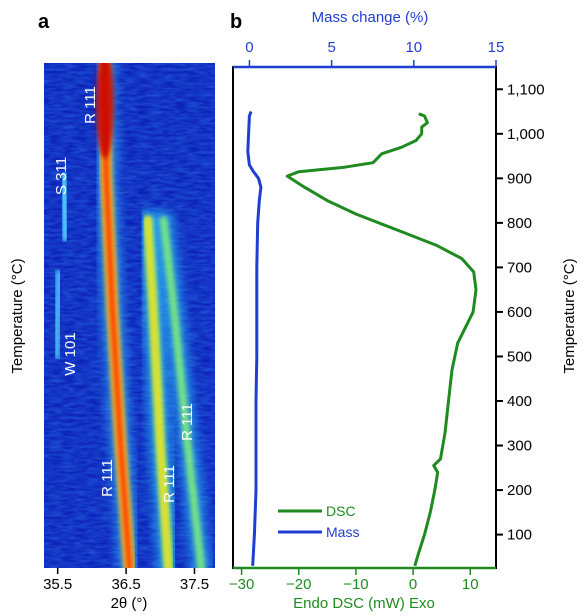  Describe the element at coordinates (526, 89) in the screenshot. I see `temperature-axis-tick-label: 1,100` at that location.